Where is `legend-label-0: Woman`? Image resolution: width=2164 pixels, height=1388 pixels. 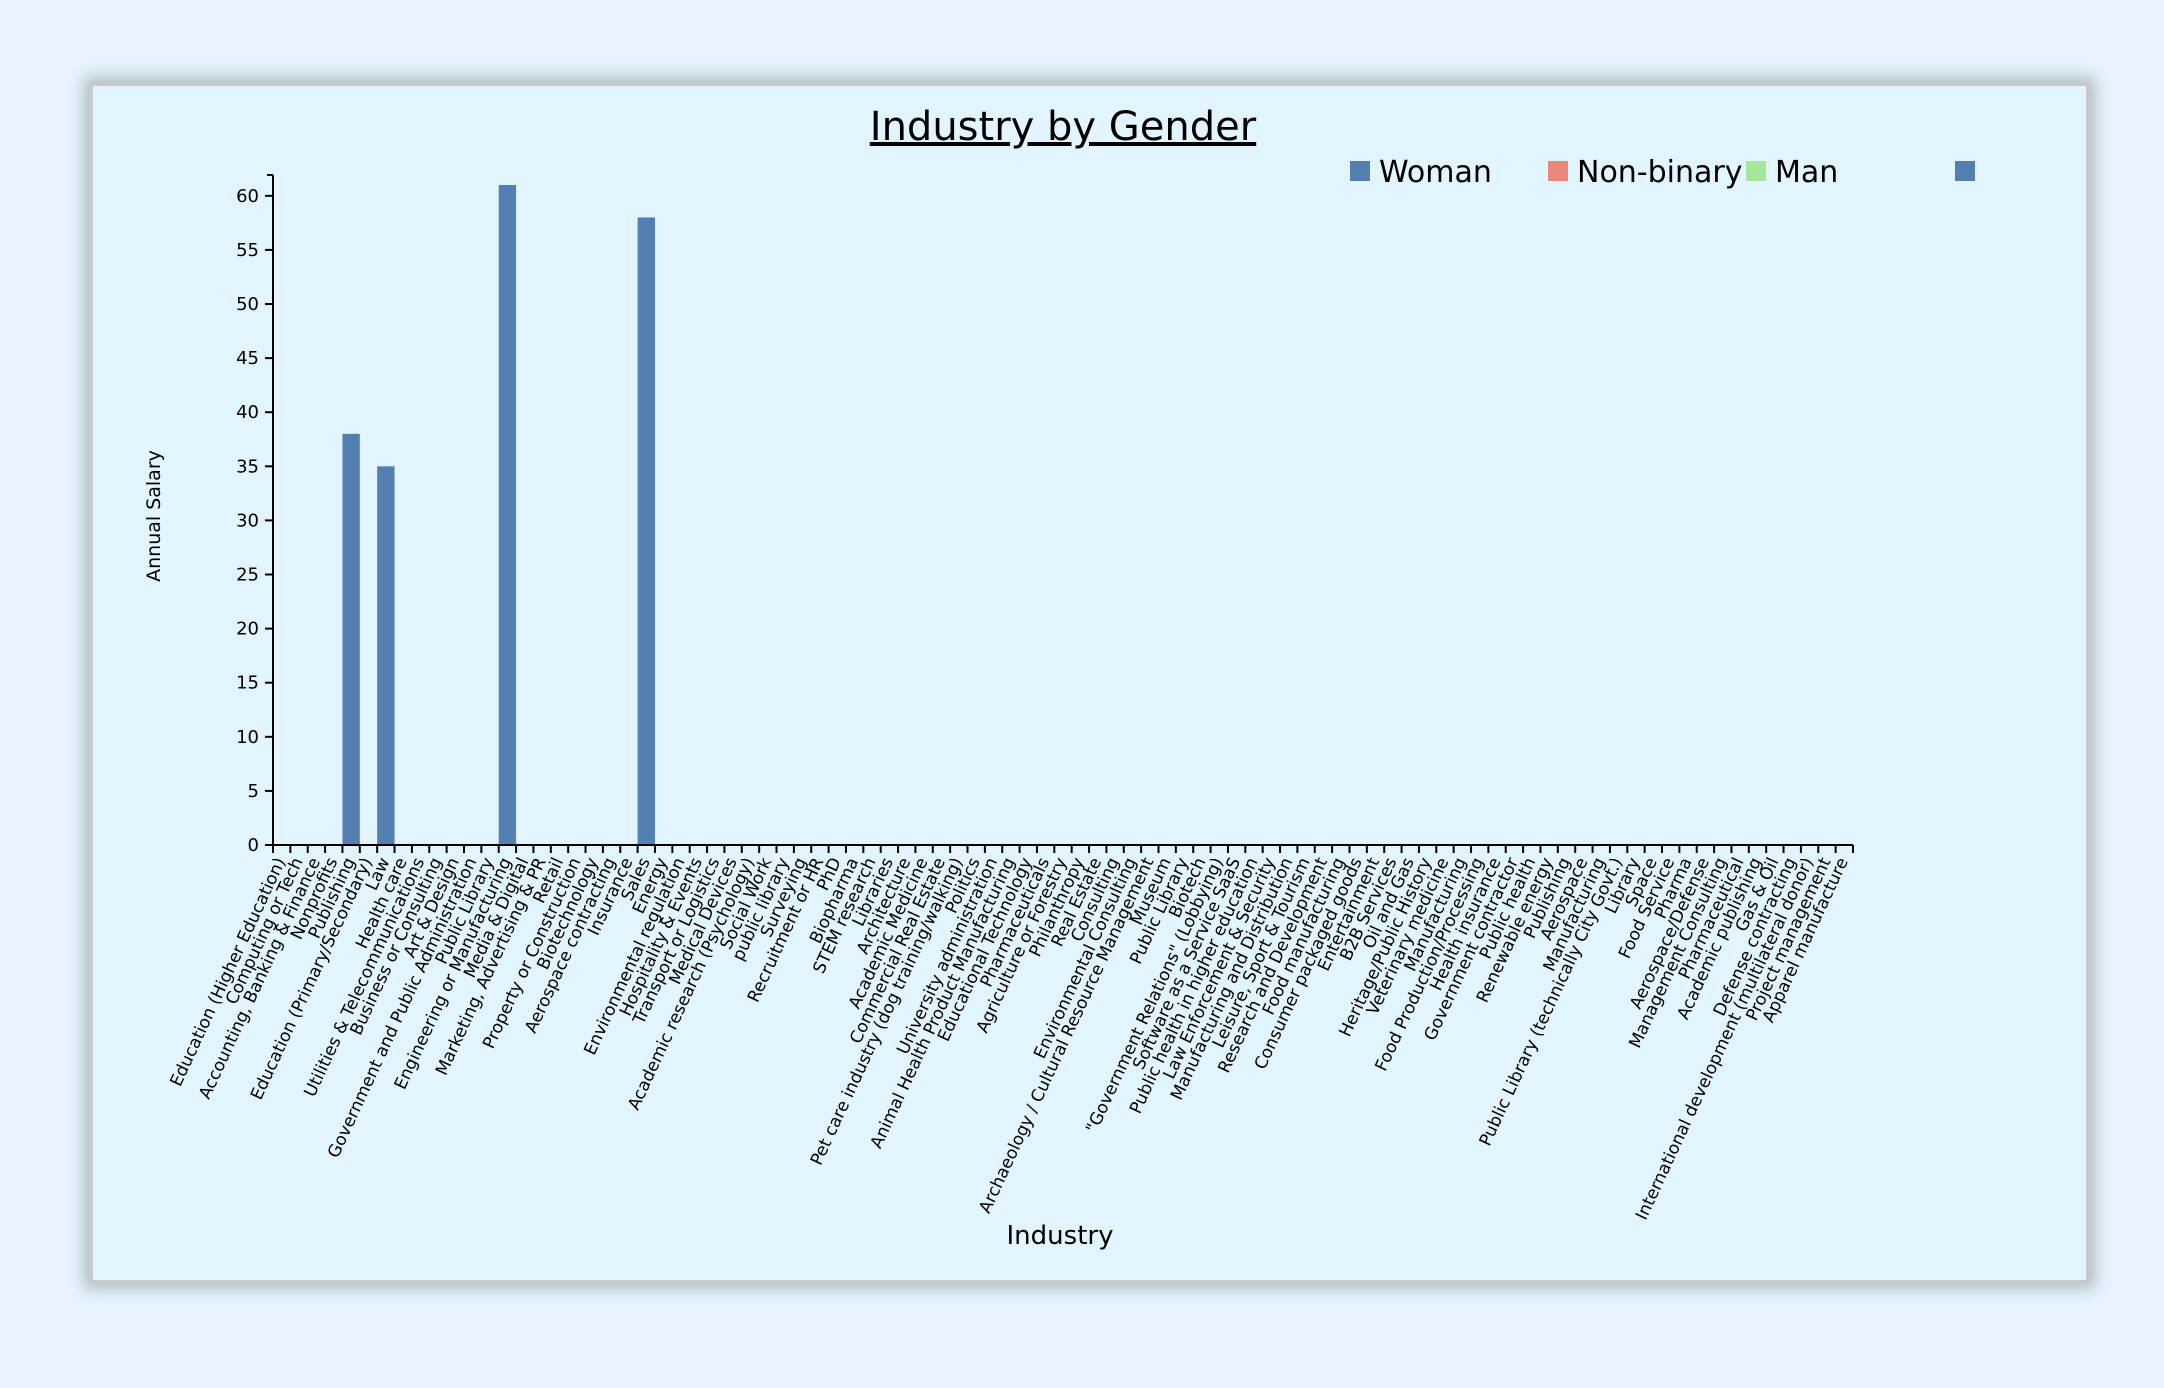
legend-label-0: Woman is located at coordinates (1435, 172).